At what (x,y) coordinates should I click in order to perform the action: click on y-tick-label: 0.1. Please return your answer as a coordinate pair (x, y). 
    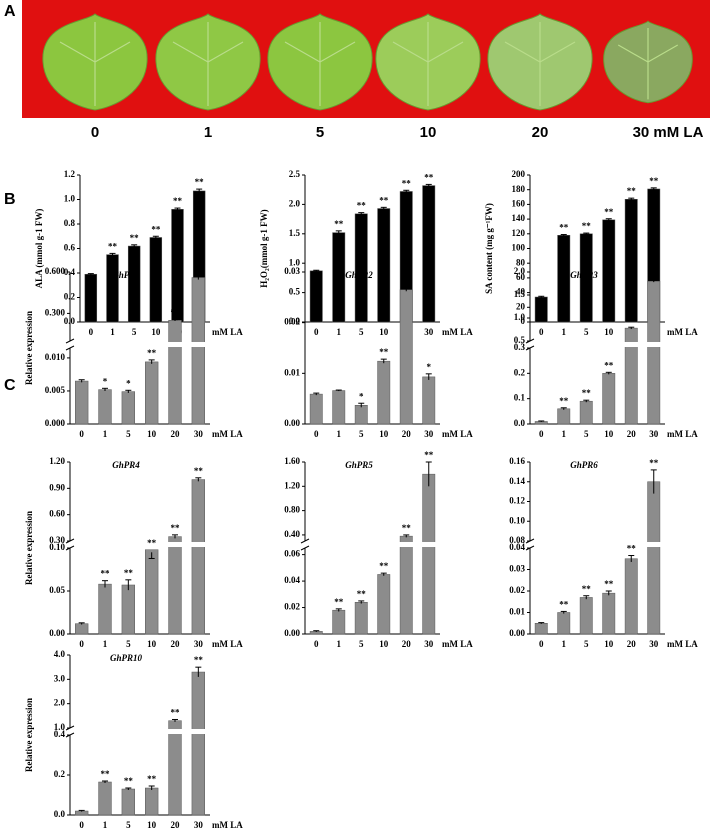
    Looking at the image, I should click on (520, 398).